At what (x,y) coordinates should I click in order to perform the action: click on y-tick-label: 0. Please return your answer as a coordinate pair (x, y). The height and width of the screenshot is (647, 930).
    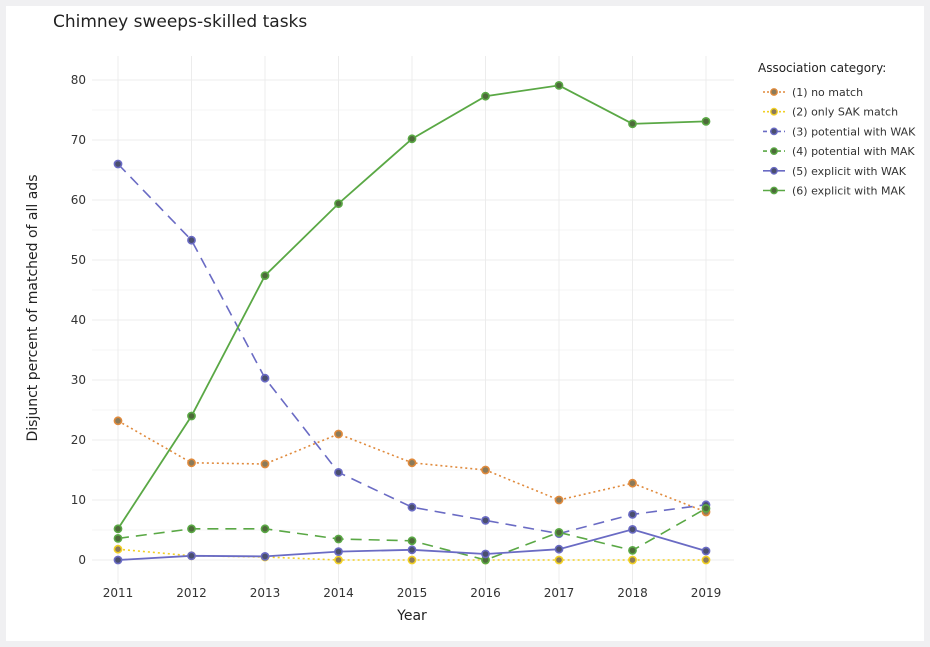
    Looking at the image, I should click on (82, 560).